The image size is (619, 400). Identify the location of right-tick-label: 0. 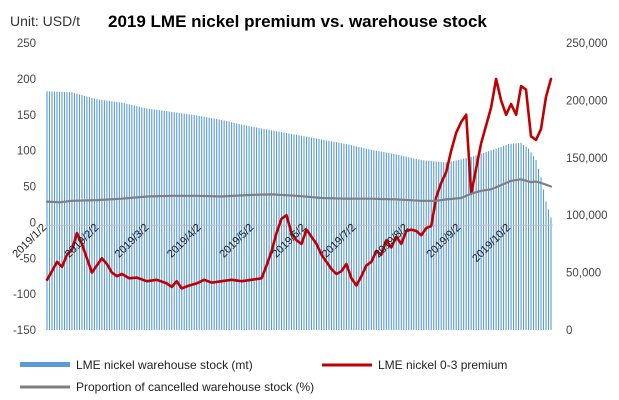
(569, 331).